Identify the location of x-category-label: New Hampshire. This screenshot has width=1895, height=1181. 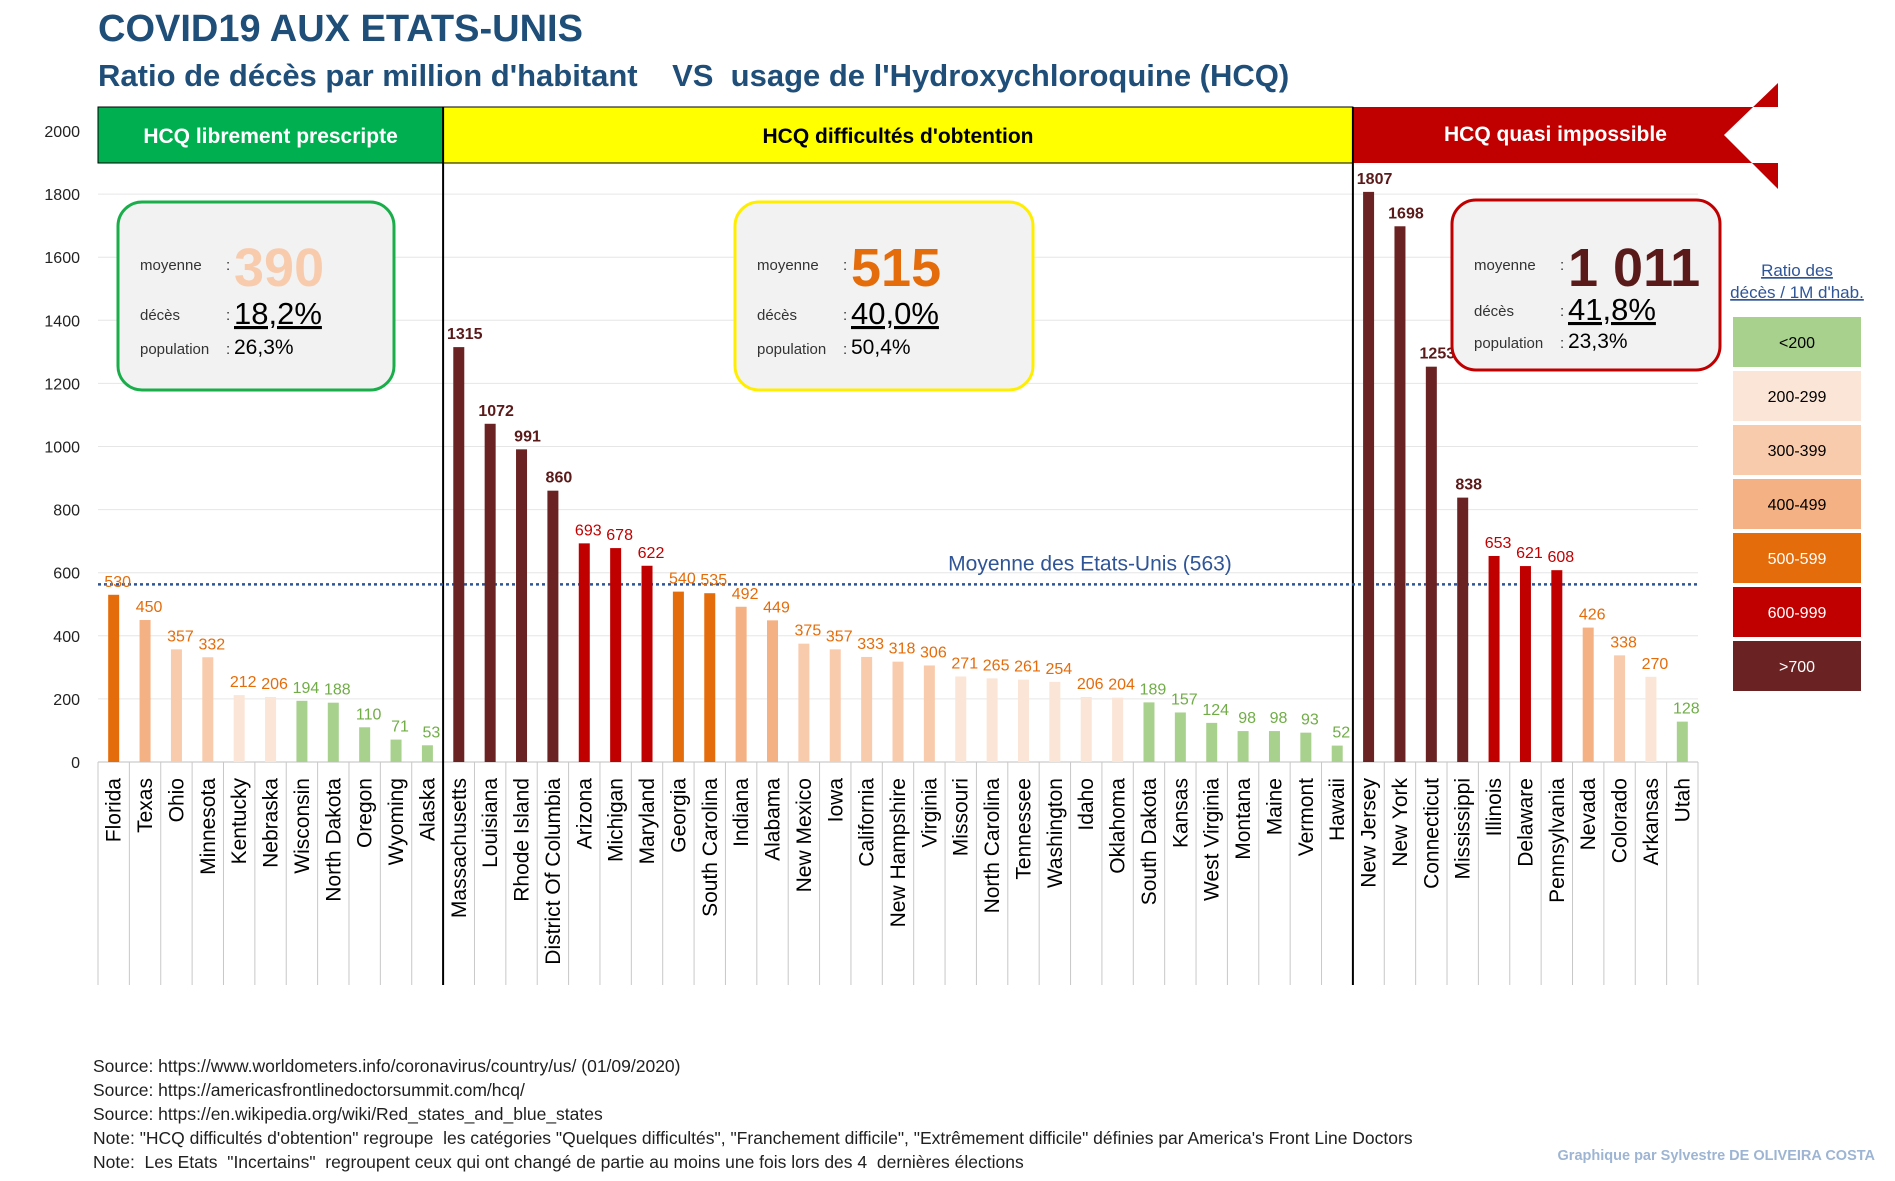
(898, 852).